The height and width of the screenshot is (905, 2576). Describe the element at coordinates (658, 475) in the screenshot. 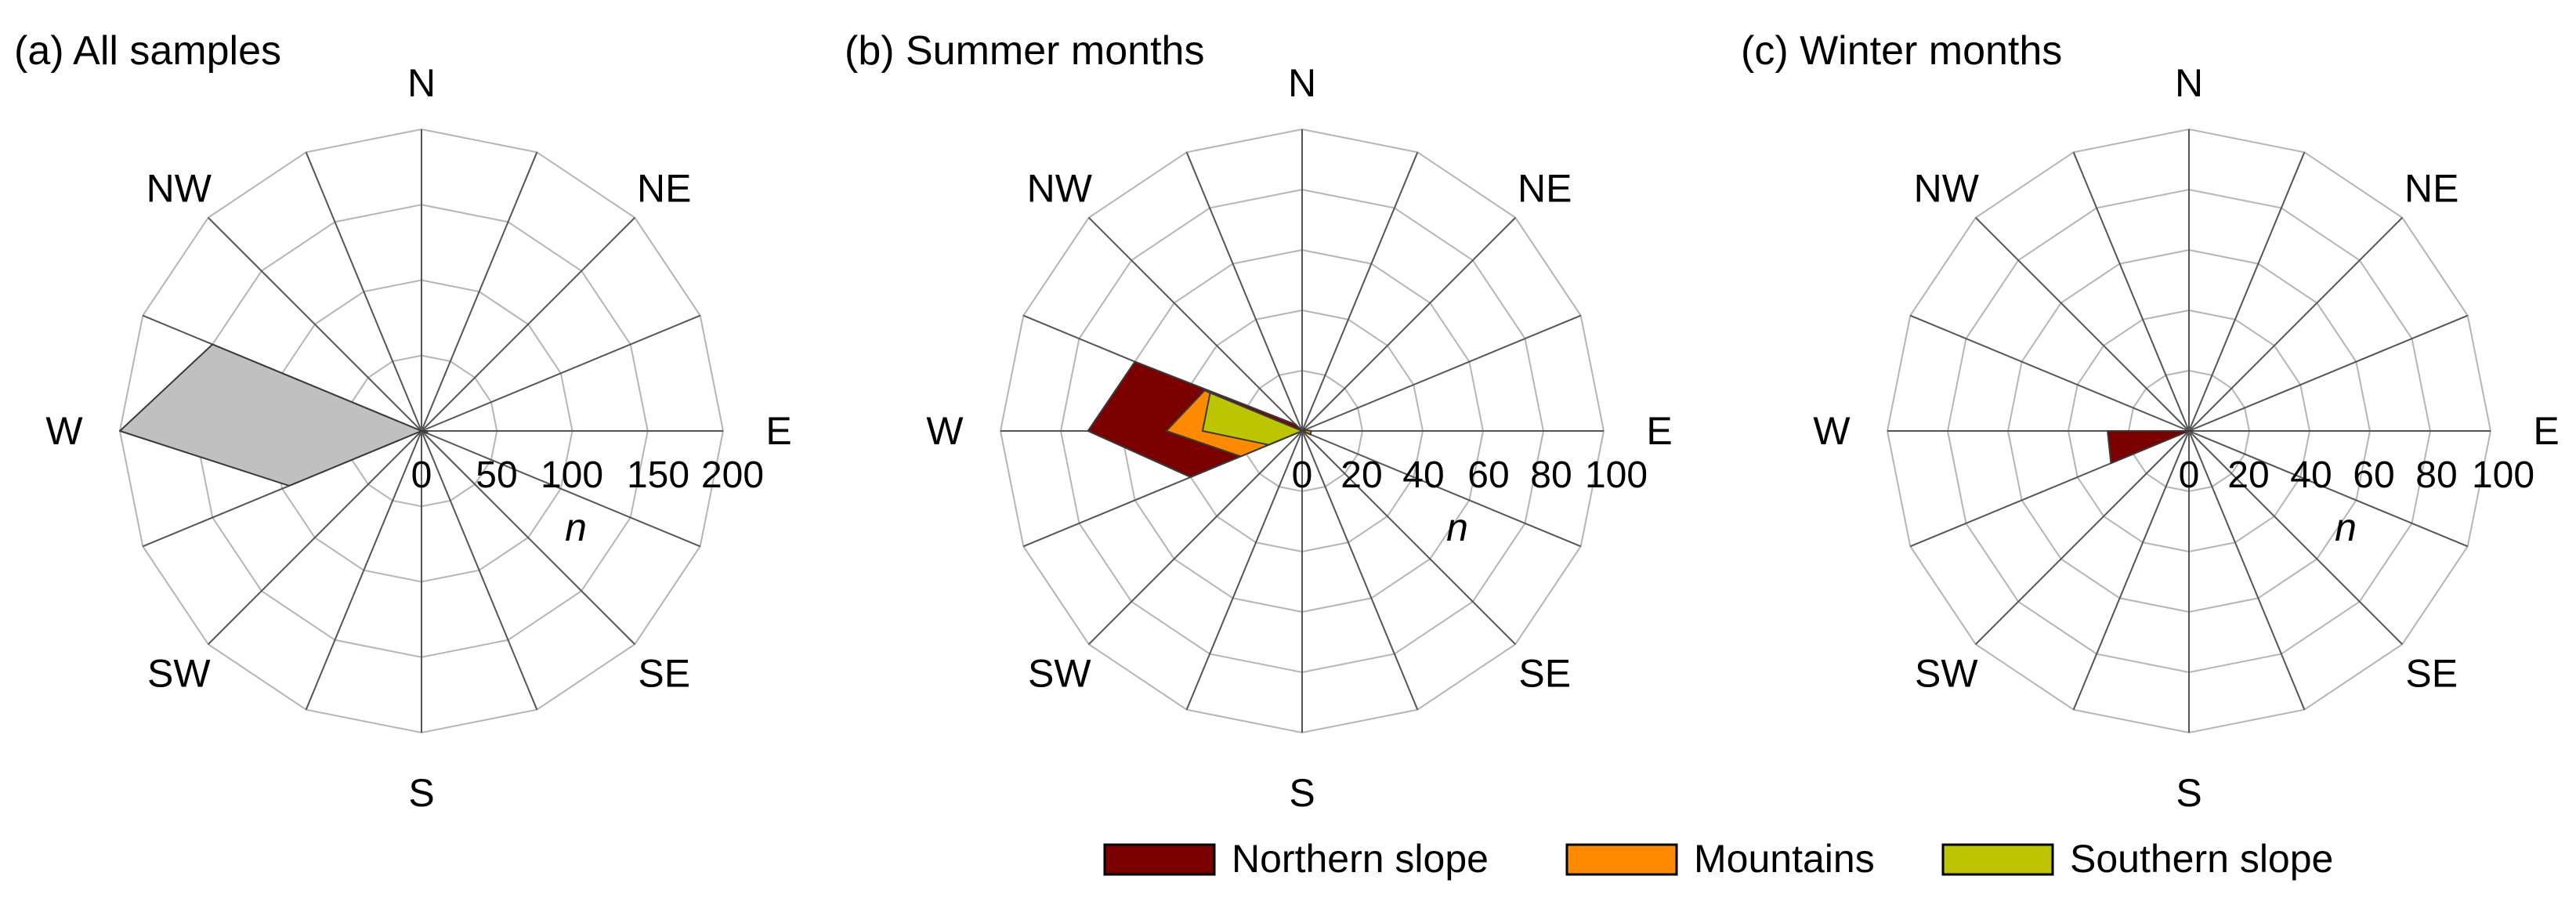

I see `tick-label: 150` at that location.